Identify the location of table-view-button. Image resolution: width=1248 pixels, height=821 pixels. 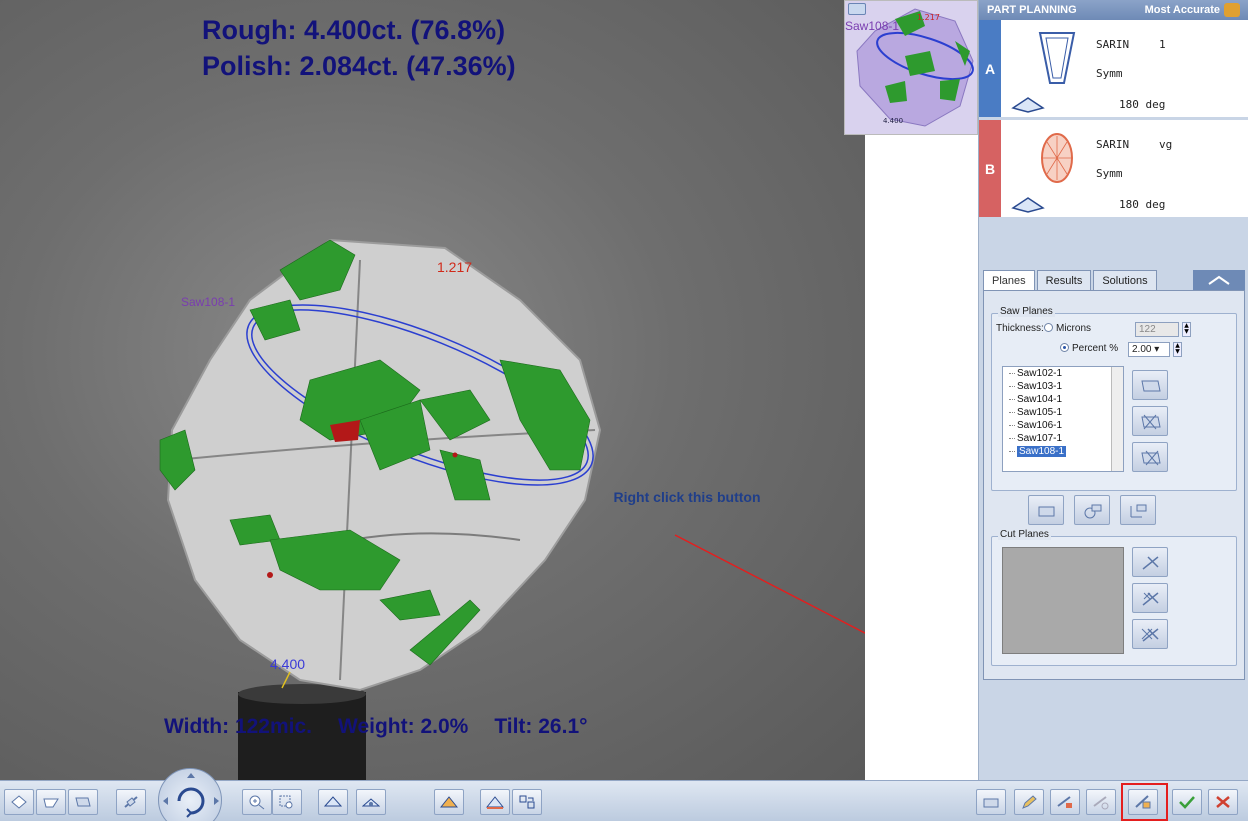
(333, 802).